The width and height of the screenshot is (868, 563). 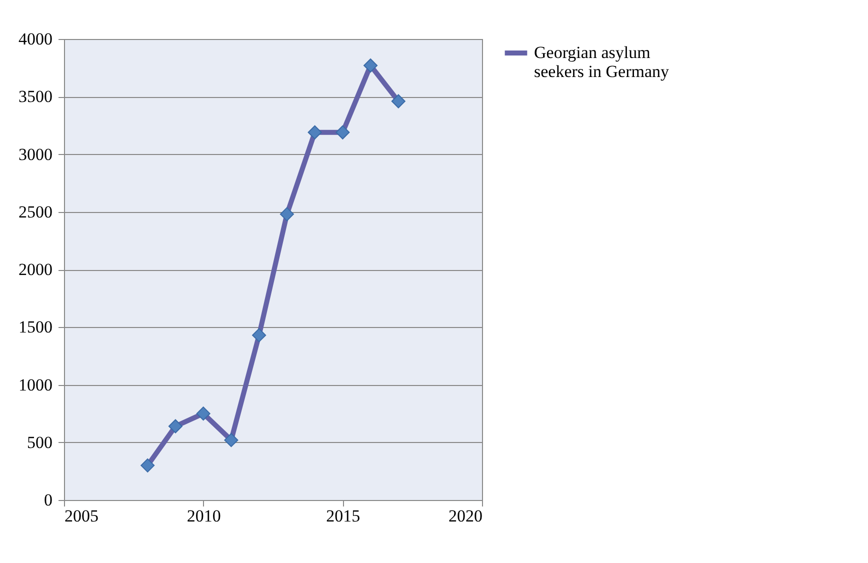 What do you see at coordinates (465, 516) in the screenshot?
I see `x-tick-label: 2020` at bounding box center [465, 516].